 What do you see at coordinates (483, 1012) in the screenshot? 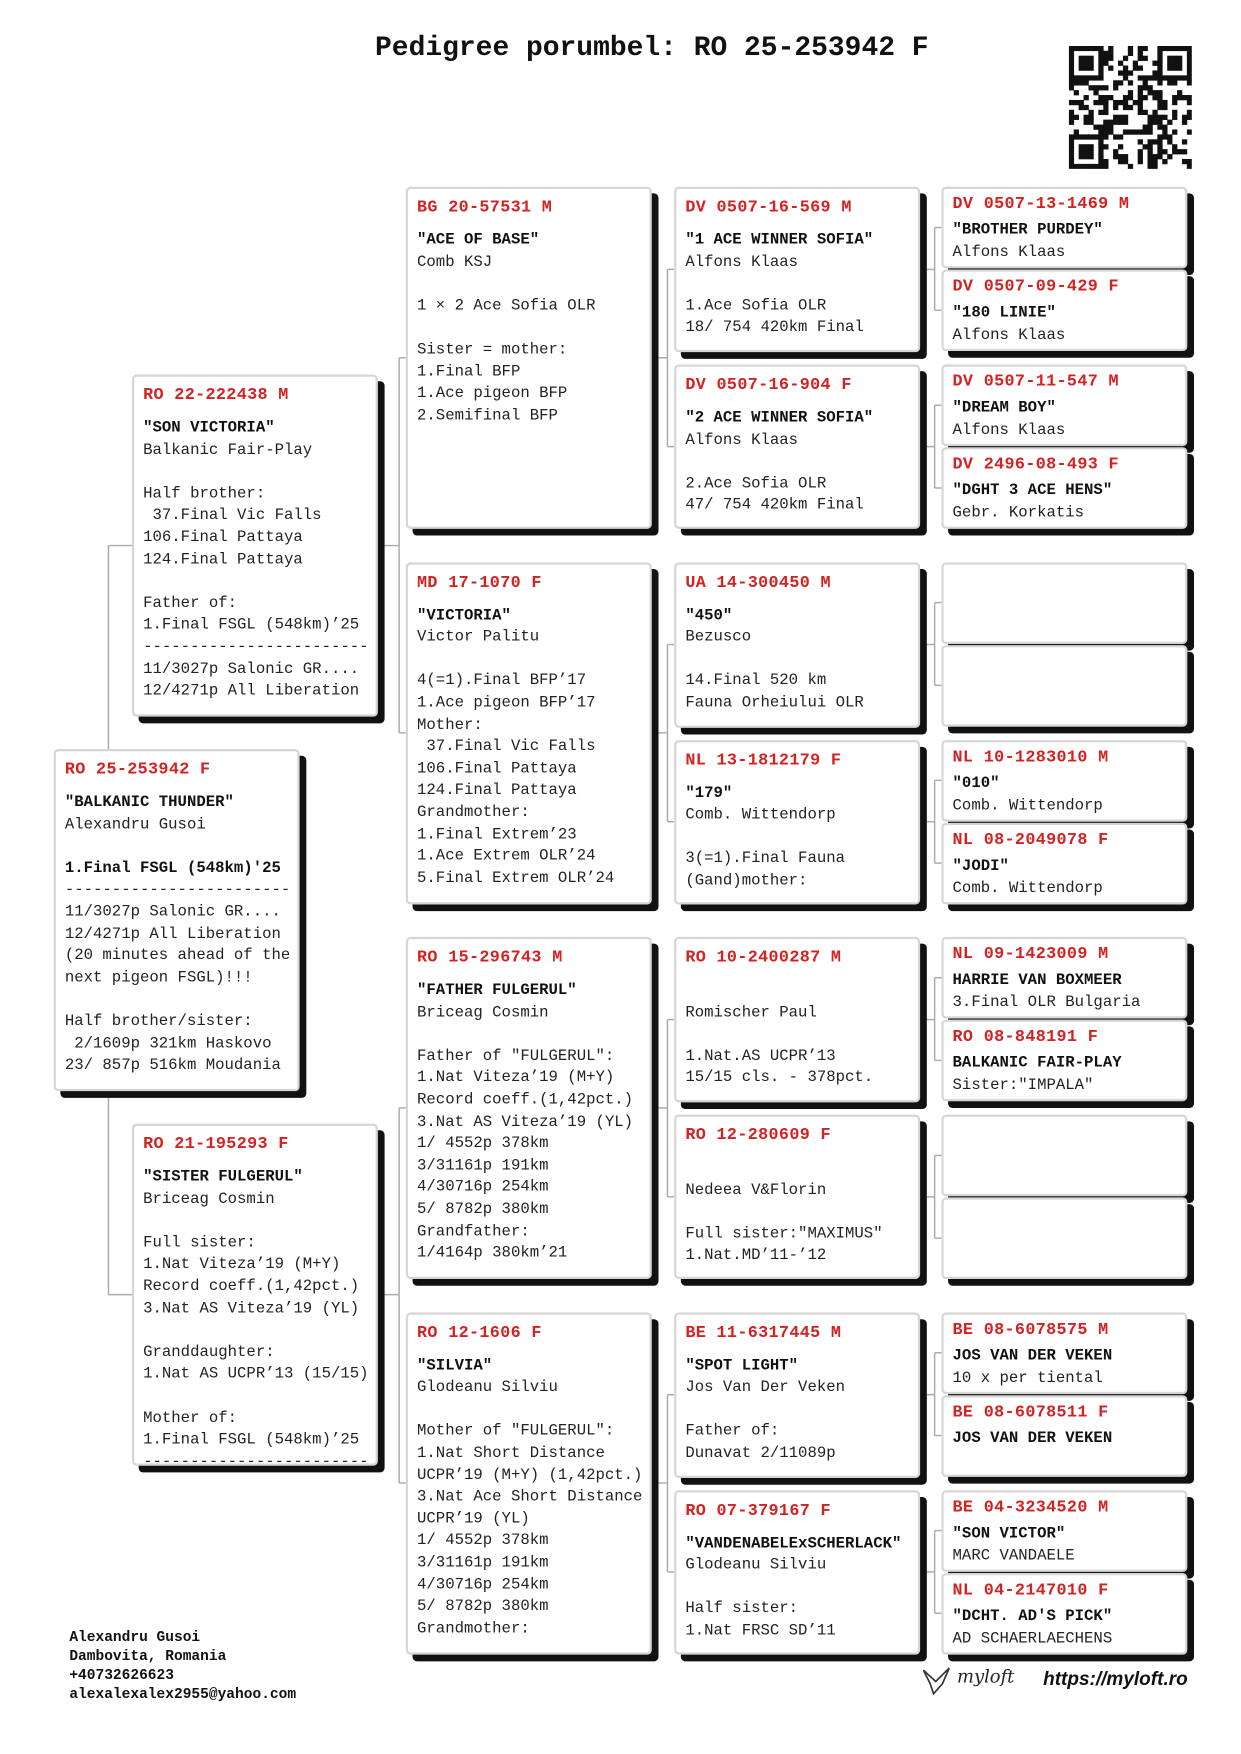
I see `breeder-name: Briceag Cosmin` at bounding box center [483, 1012].